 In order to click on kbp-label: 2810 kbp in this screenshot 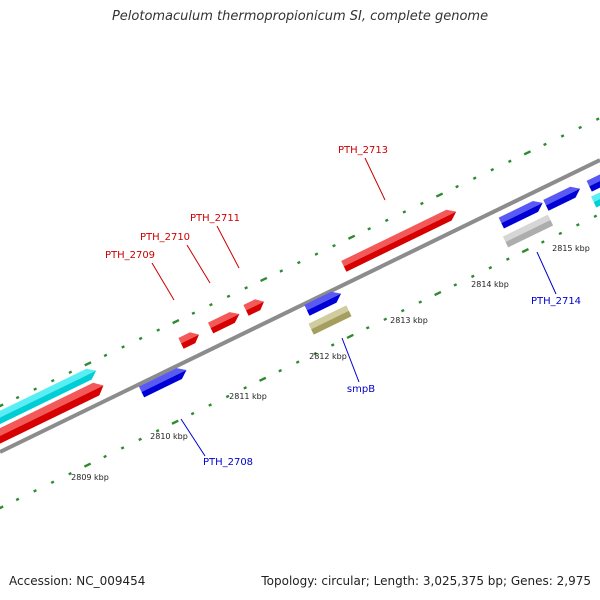, I will do `click(169, 436)`.